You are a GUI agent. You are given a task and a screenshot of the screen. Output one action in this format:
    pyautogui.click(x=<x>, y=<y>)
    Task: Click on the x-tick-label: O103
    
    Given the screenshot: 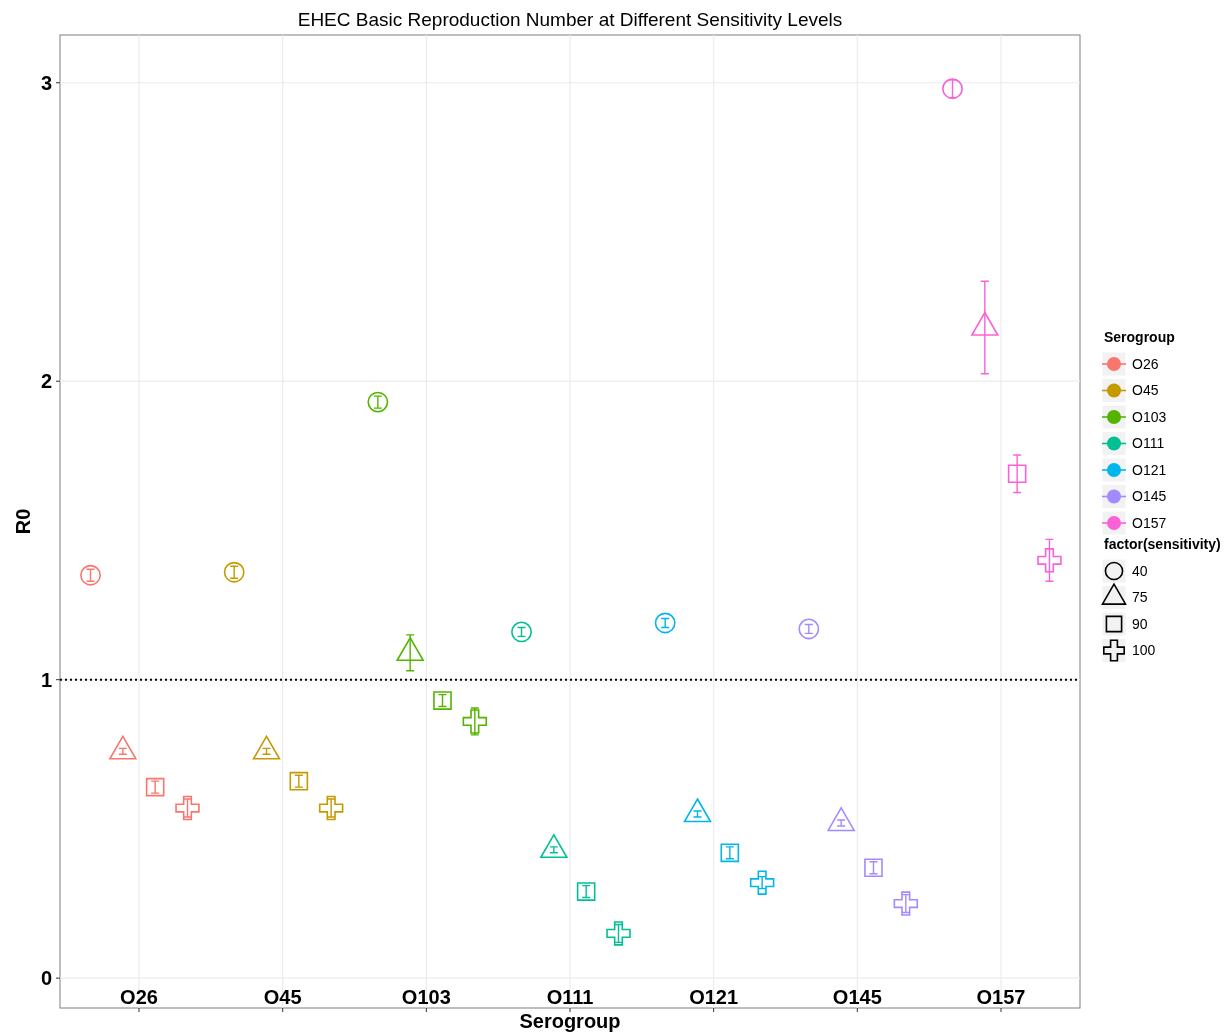 What is the action you would take?
    pyautogui.click(x=426, y=997)
    